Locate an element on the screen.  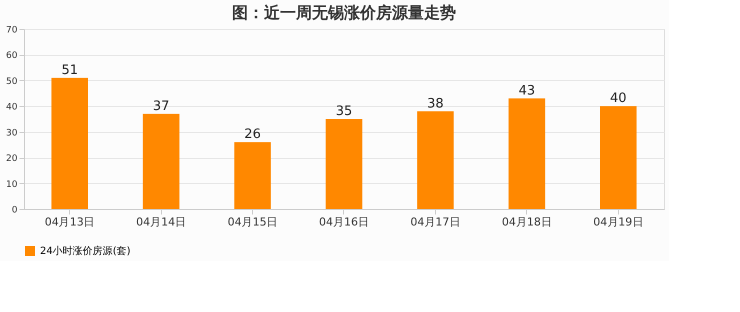
x-tick-label: 04月18日 is located at coordinates (527, 222).